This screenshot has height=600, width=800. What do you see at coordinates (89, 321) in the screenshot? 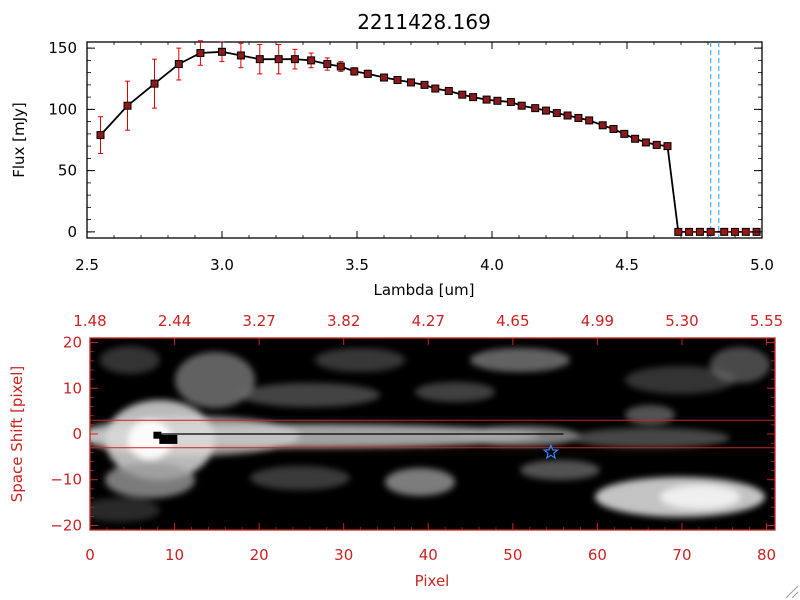
I see `top-tick-label: 1.48` at bounding box center [89, 321].